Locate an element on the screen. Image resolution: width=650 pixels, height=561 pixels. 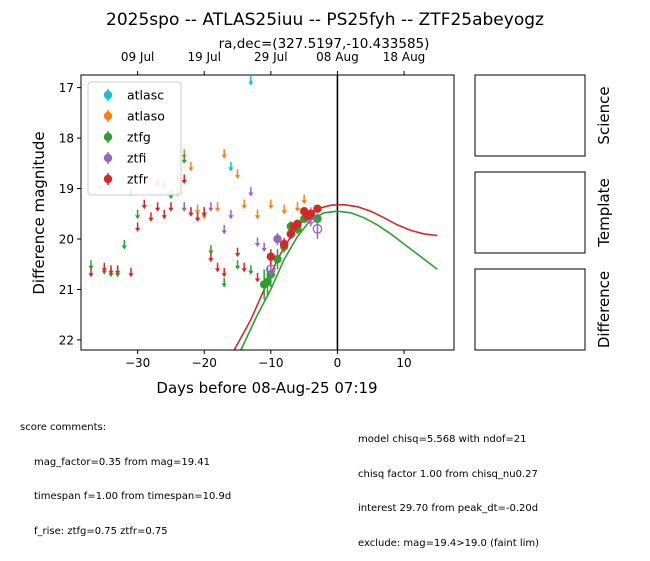
x-tick-label: 10 is located at coordinates (403, 363).